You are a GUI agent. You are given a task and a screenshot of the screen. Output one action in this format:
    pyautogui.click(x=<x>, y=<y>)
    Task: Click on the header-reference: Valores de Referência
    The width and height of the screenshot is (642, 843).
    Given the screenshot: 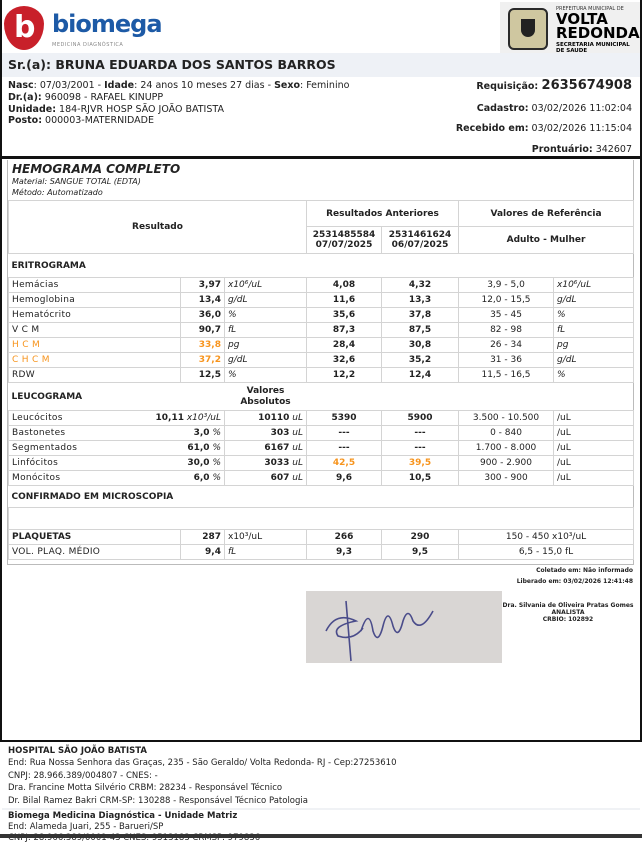 What is the action you would take?
    pyautogui.click(x=546, y=213)
    